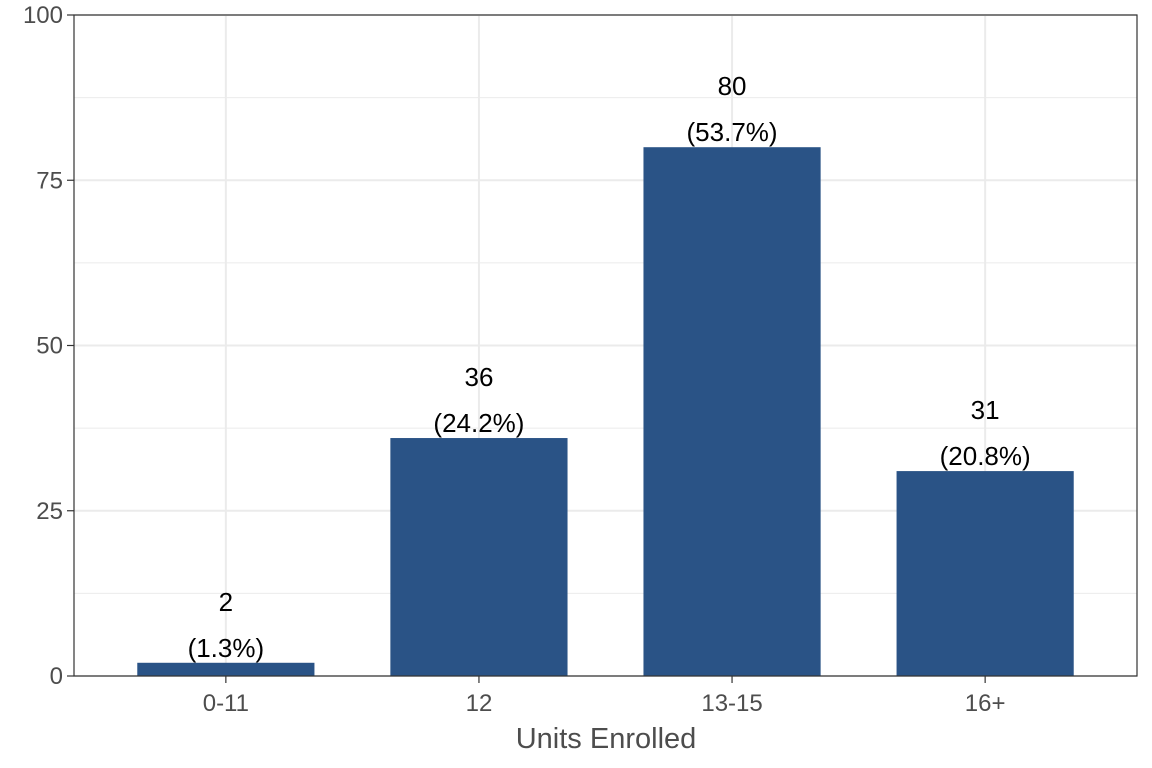  What do you see at coordinates (985, 456) in the screenshot?
I see `percent-label: (20.8%)` at bounding box center [985, 456].